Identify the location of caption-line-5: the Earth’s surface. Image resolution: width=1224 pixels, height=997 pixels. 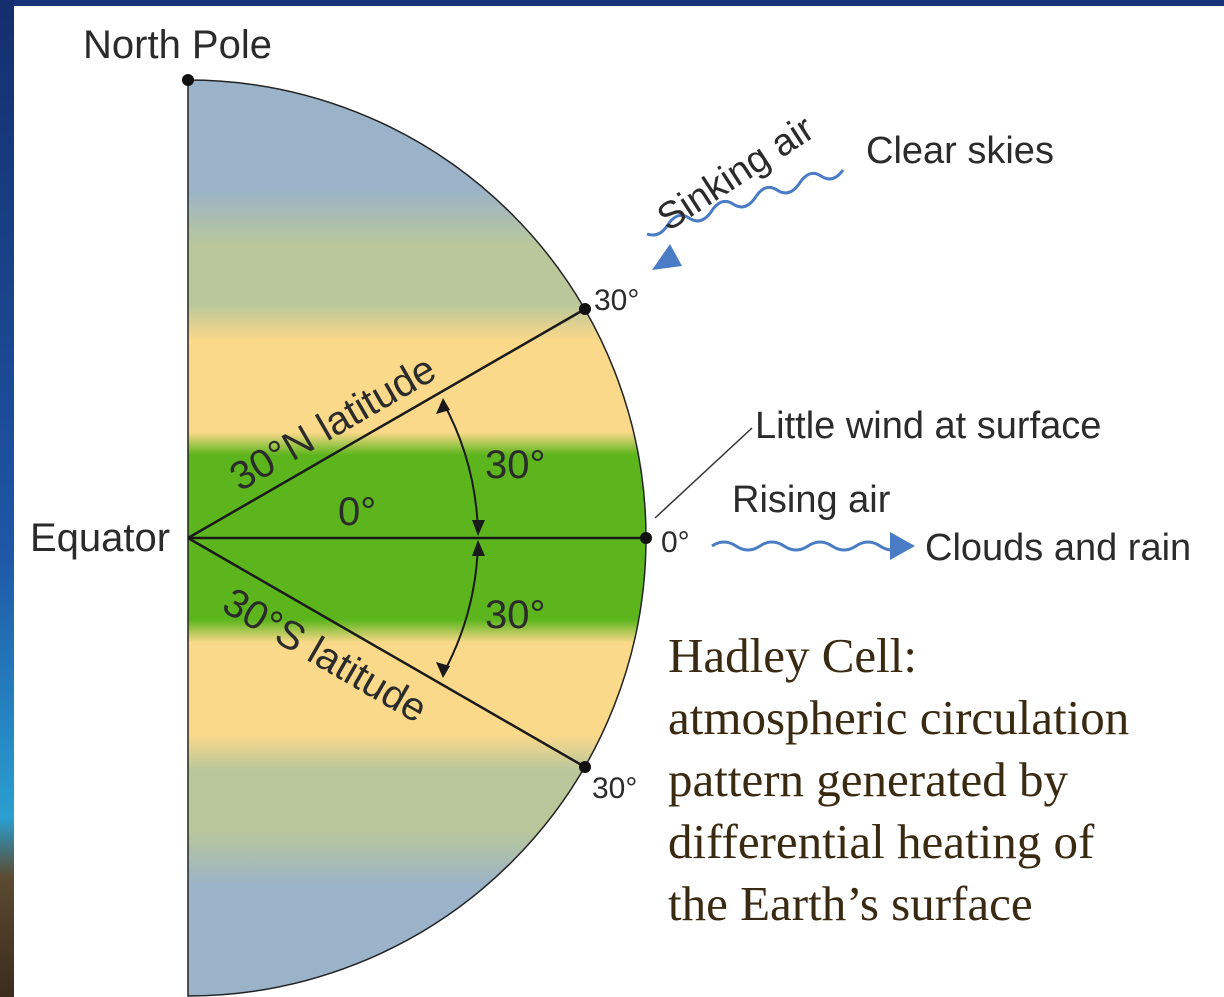
(850, 903).